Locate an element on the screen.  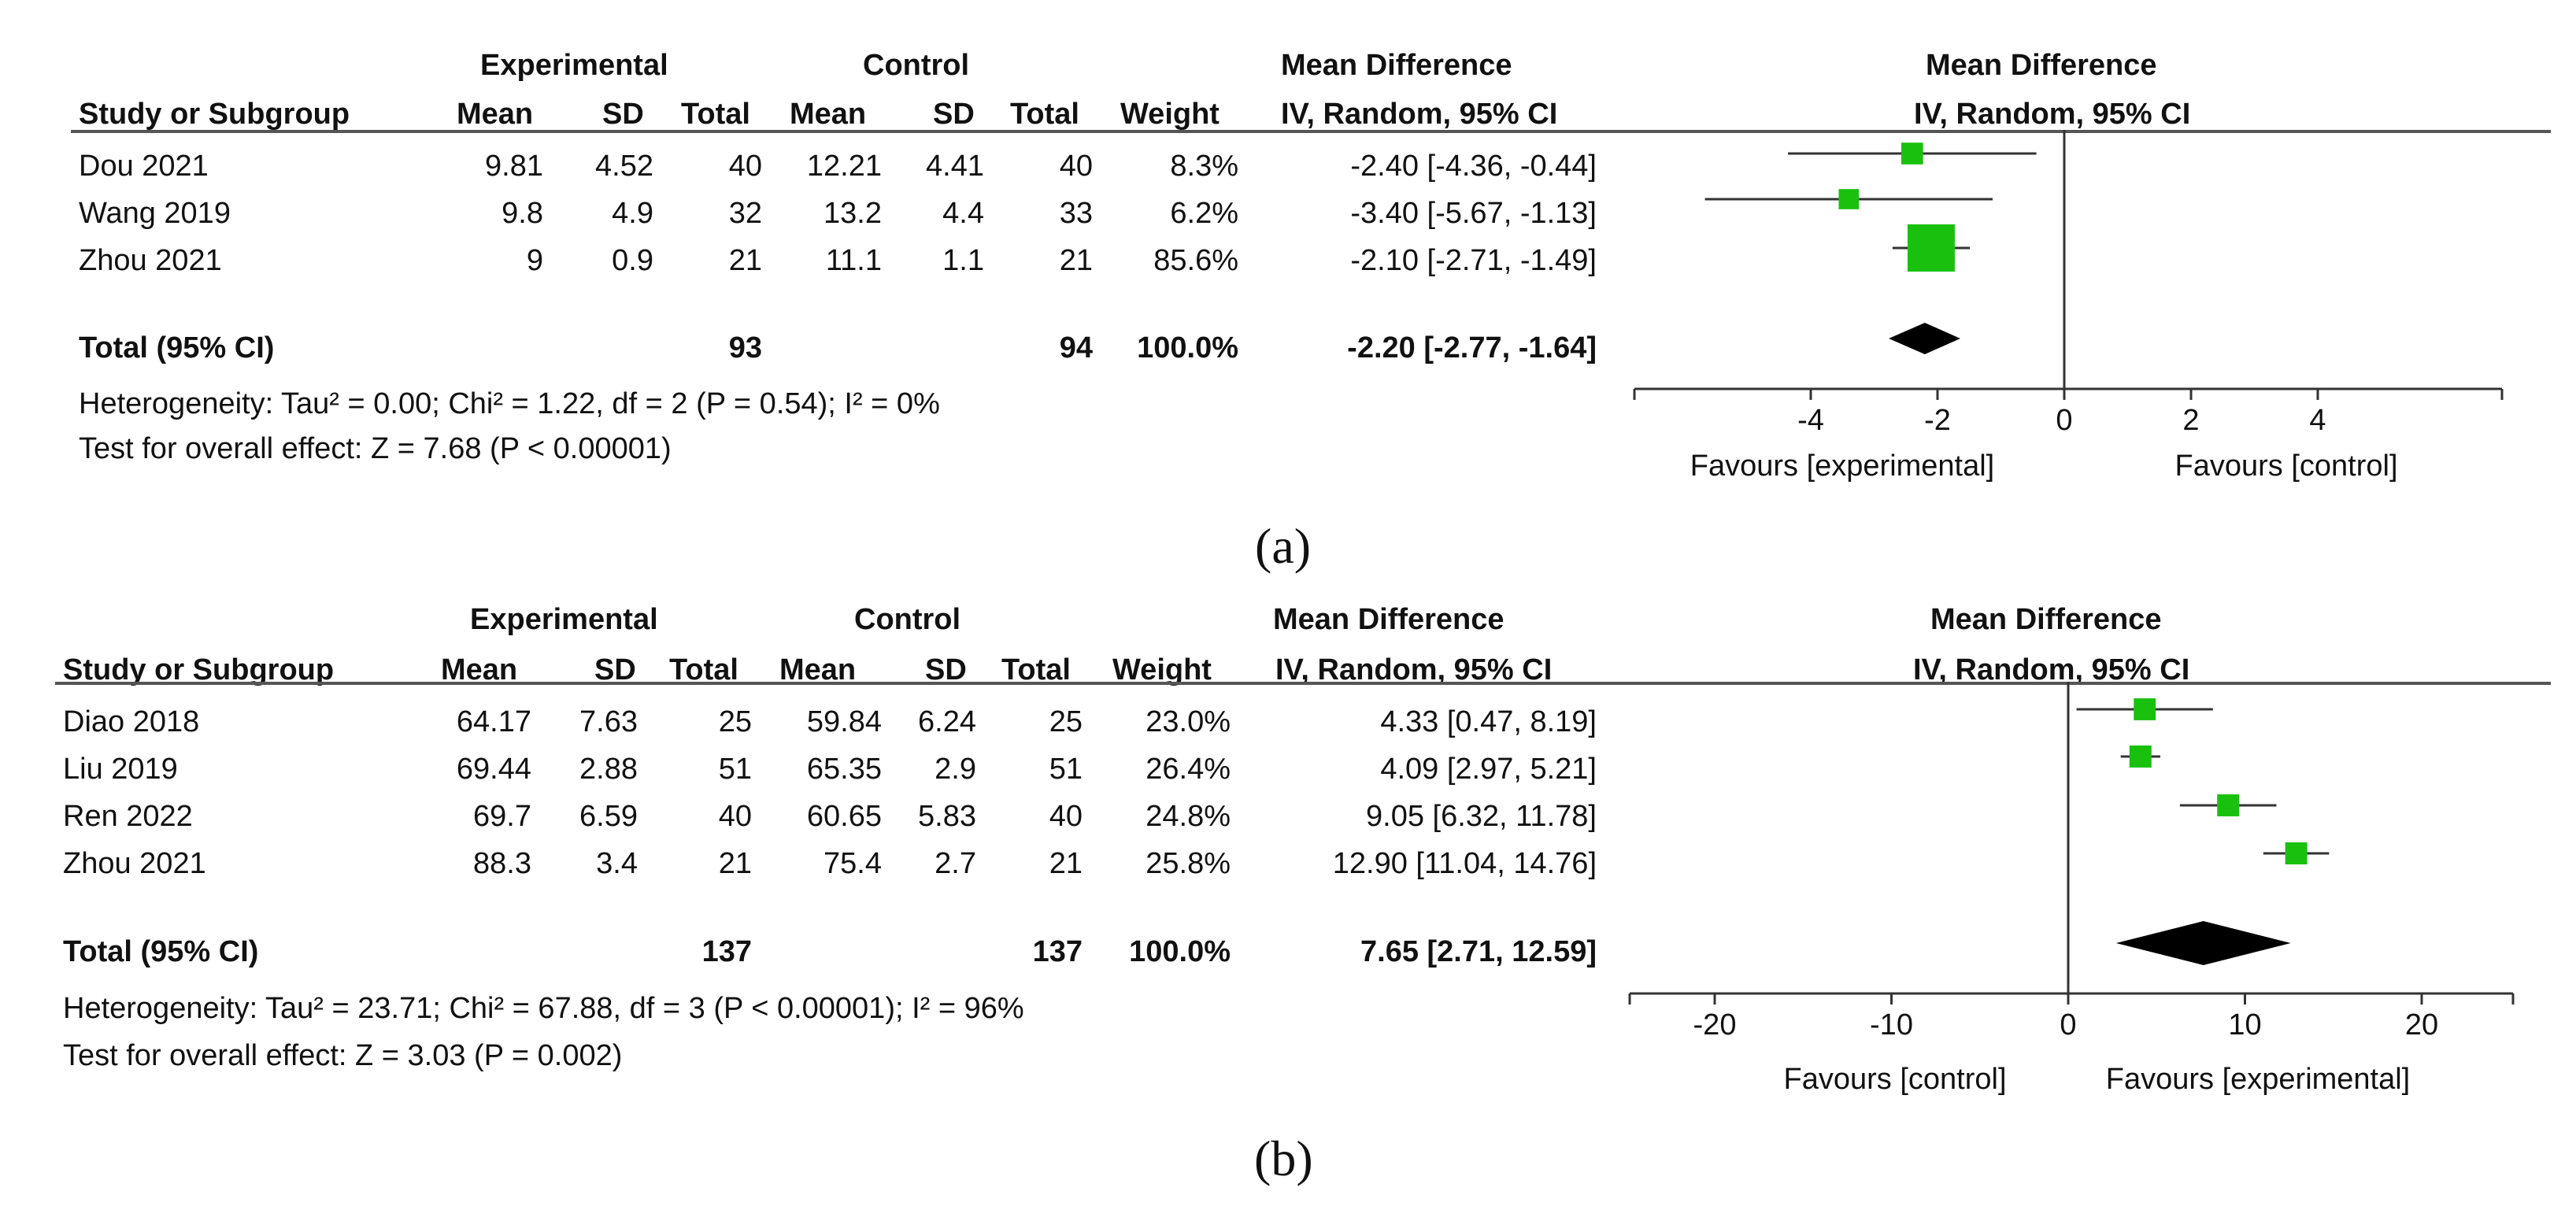
ctl-mean: 75.4 is located at coordinates (853, 863).